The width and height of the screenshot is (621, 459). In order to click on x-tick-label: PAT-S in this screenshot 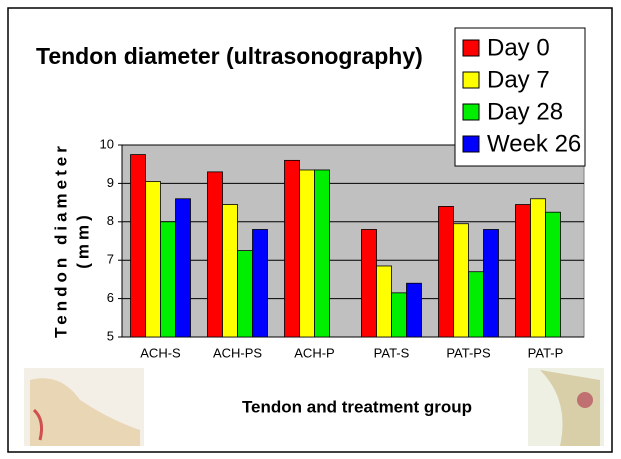, I will do `click(392, 352)`.